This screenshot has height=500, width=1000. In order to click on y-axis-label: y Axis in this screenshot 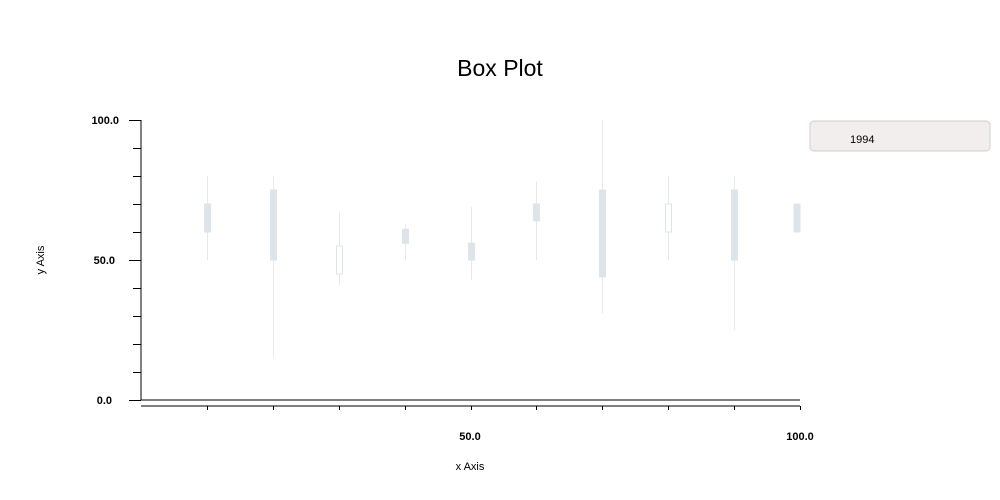, I will do `click(41, 259)`.